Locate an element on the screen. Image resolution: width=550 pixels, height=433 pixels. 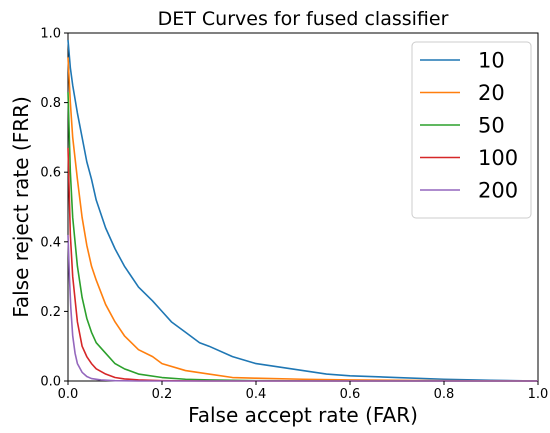
y-axis-ticks: 0.0 0.2 0.4 0.6 0.8 1.0 is located at coordinates (54, 208).